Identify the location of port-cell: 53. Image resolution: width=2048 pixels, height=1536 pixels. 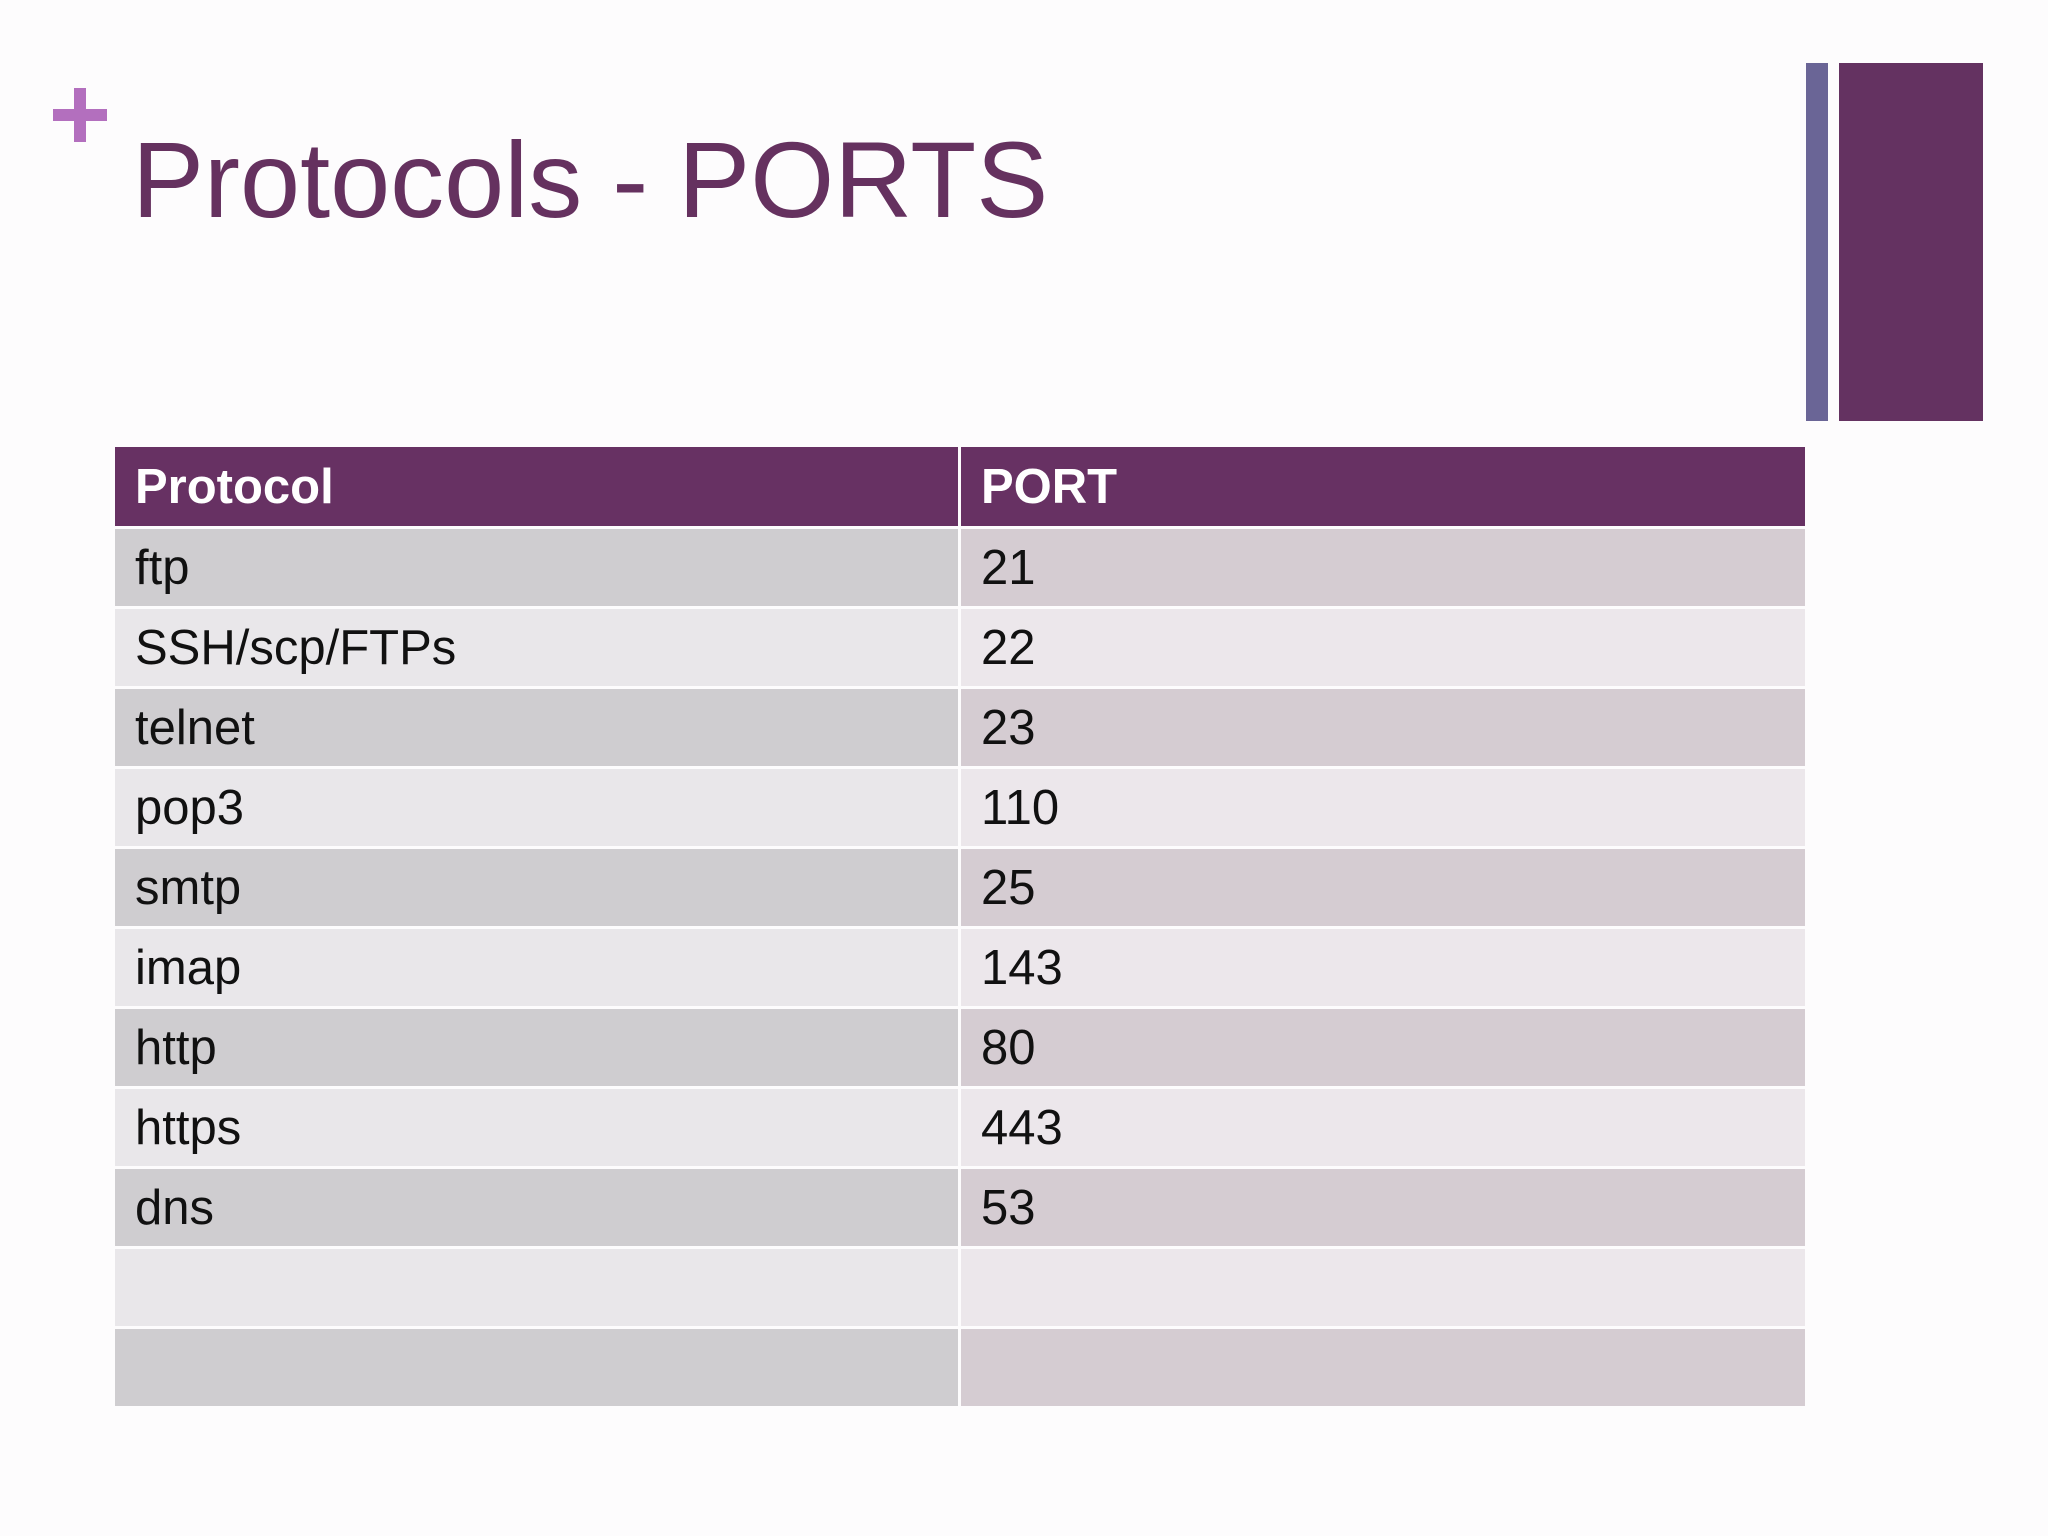
(1383, 1207).